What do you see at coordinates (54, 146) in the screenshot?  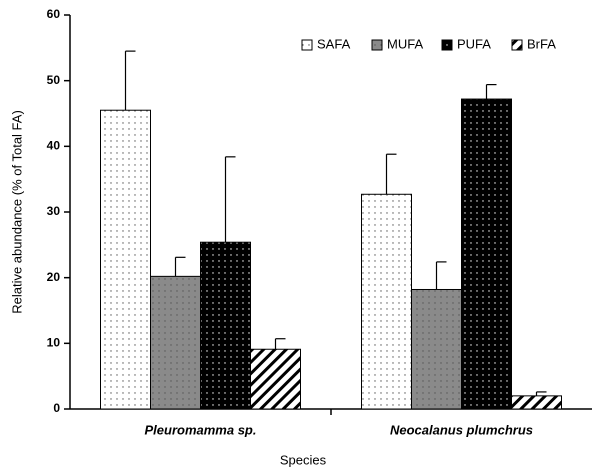 I see `y-tick-label: 40` at bounding box center [54, 146].